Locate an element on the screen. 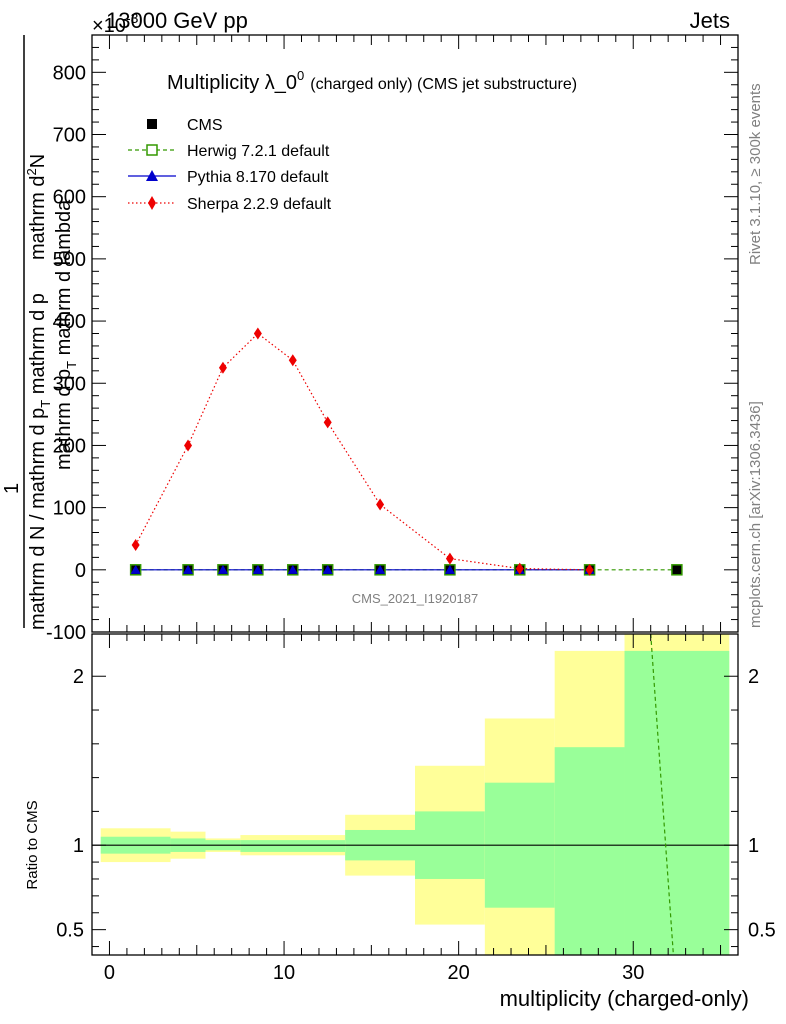  x-axis-label: multiplicity (charged-only) is located at coordinates (624, 998).